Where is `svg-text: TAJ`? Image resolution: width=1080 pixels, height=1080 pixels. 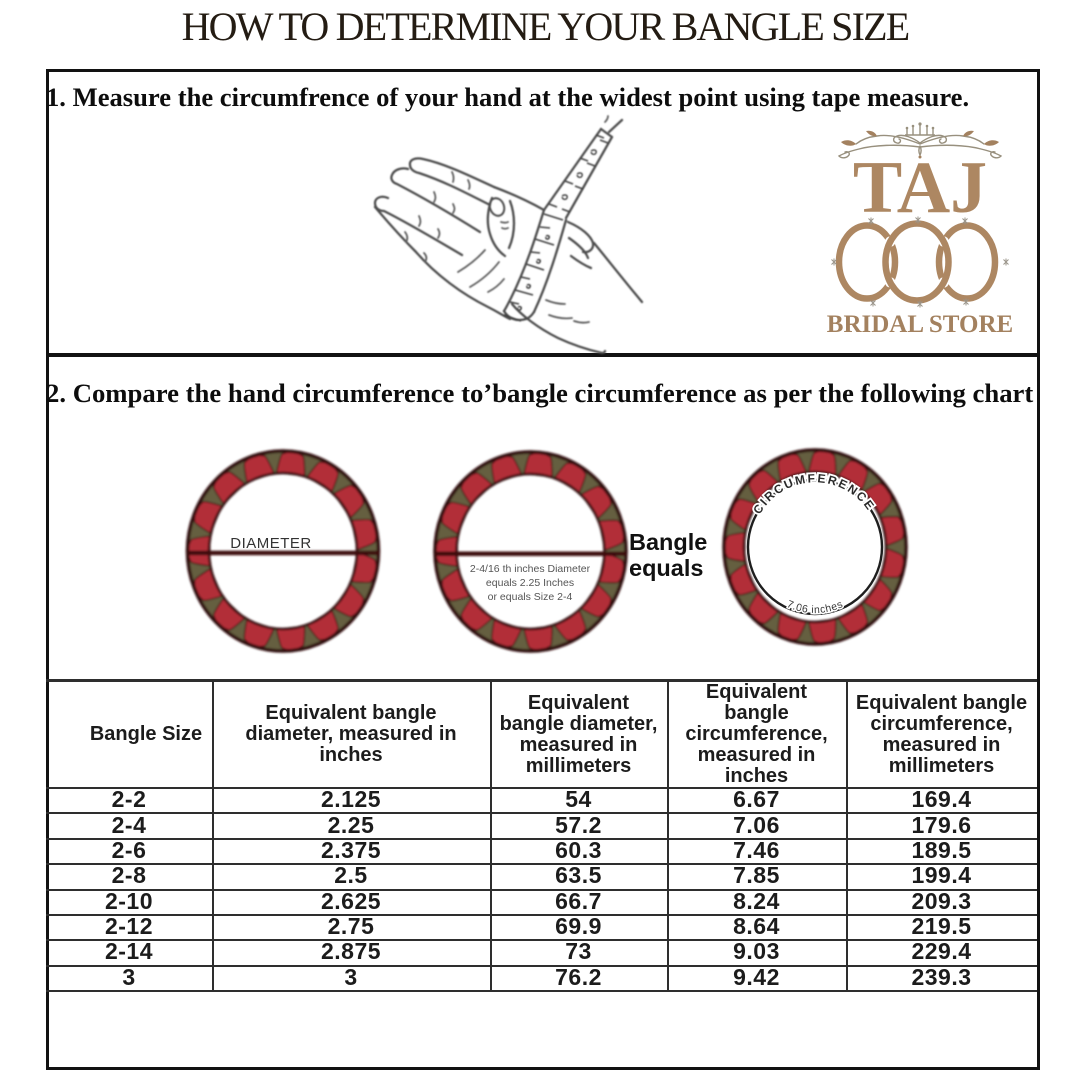 svg-text: TAJ is located at coordinates (920, 188).